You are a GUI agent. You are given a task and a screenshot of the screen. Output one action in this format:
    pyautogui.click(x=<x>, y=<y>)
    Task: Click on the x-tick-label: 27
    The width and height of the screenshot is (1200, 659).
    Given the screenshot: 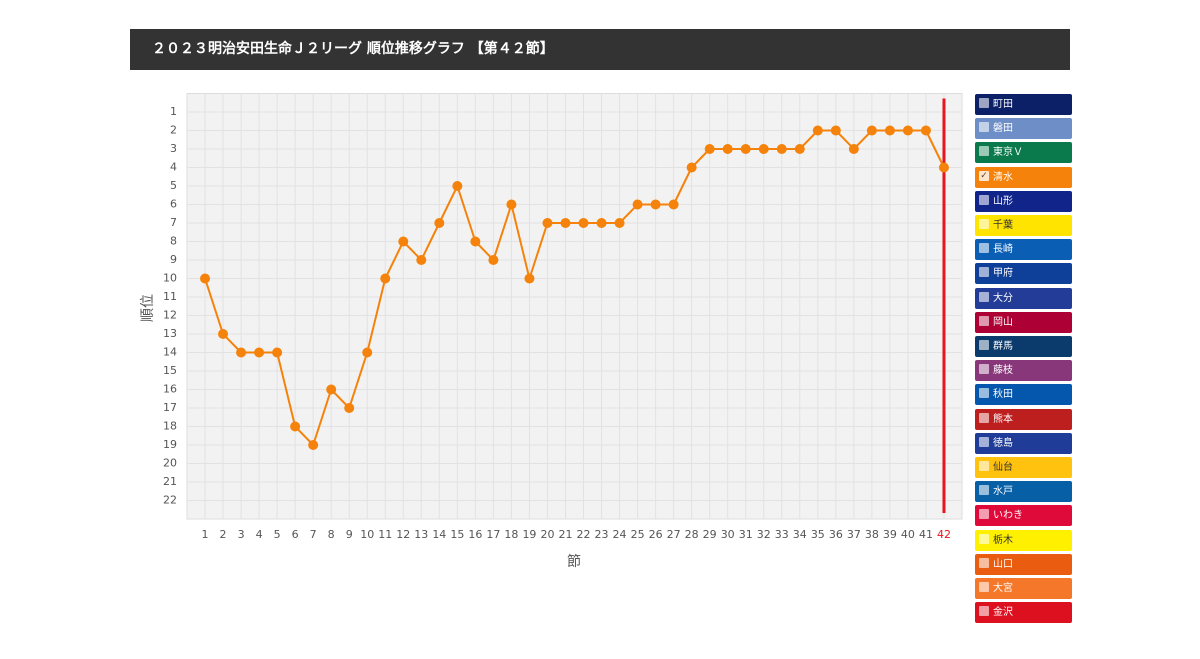 What is the action you would take?
    pyautogui.click(x=674, y=534)
    